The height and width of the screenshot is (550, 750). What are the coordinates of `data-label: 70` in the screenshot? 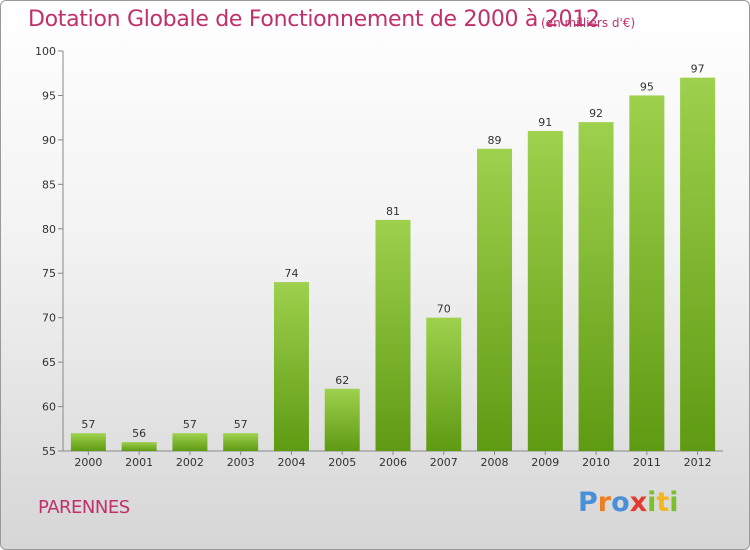 It's located at (444, 309).